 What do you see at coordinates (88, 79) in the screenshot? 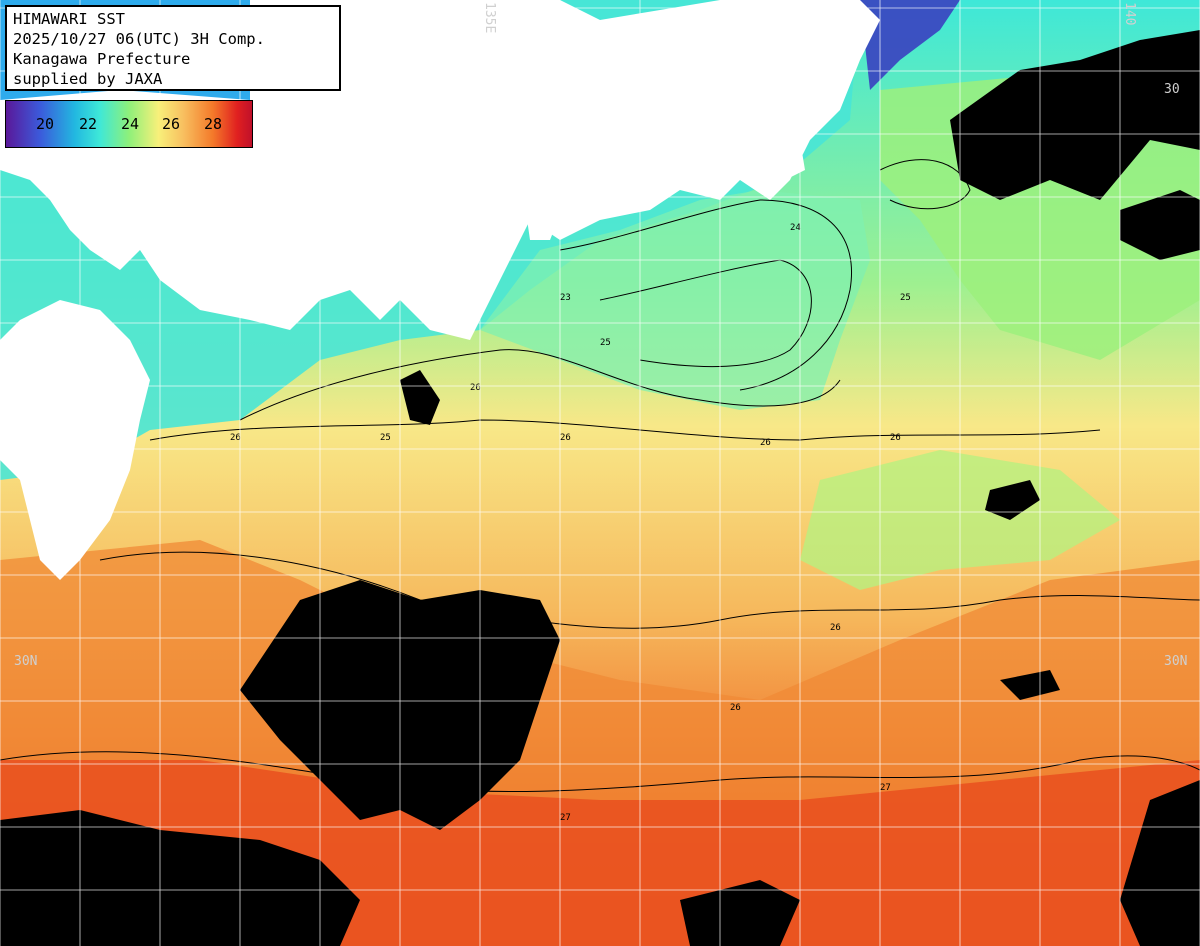
I see `map-credit: supplied by JAXA` at bounding box center [88, 79].